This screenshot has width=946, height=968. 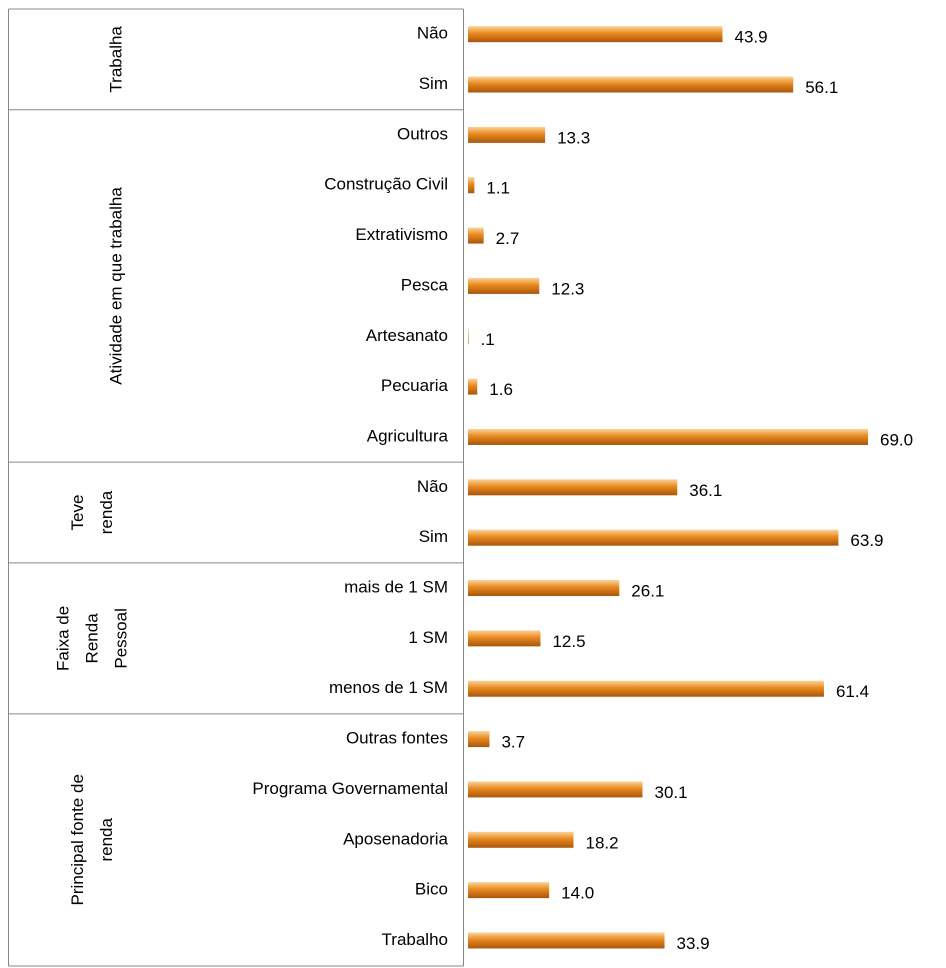 What do you see at coordinates (693, 943) in the screenshot?
I see `value-label: 33.9` at bounding box center [693, 943].